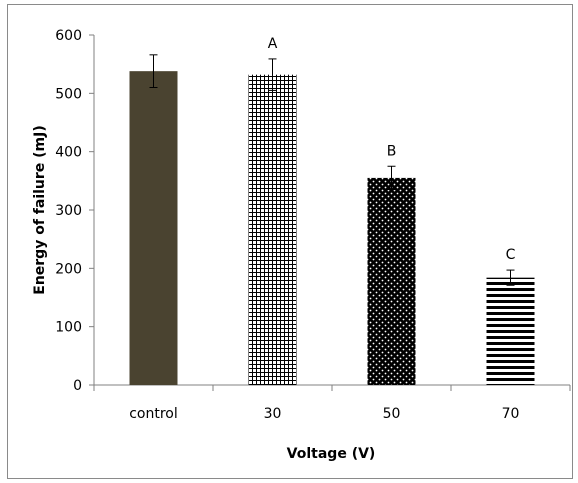  Describe the element at coordinates (511, 255) in the screenshot. I see `annotation-C: C` at that location.